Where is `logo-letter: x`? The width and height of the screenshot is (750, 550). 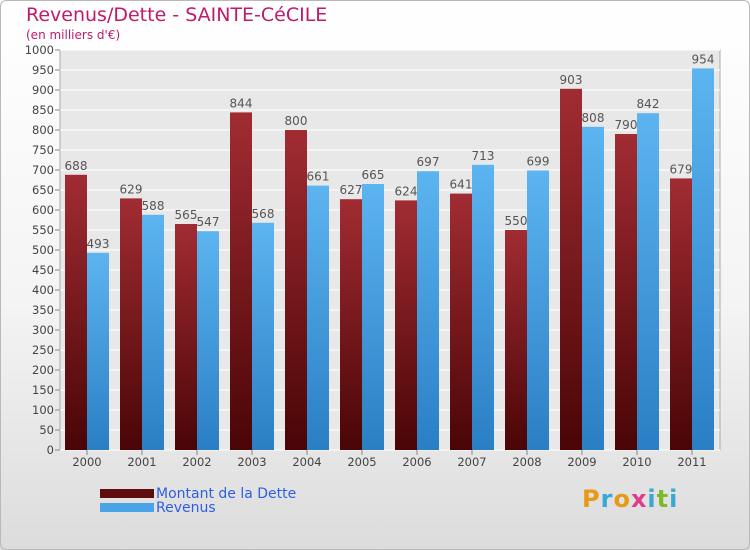
logo-letter: x is located at coordinates (639, 499).